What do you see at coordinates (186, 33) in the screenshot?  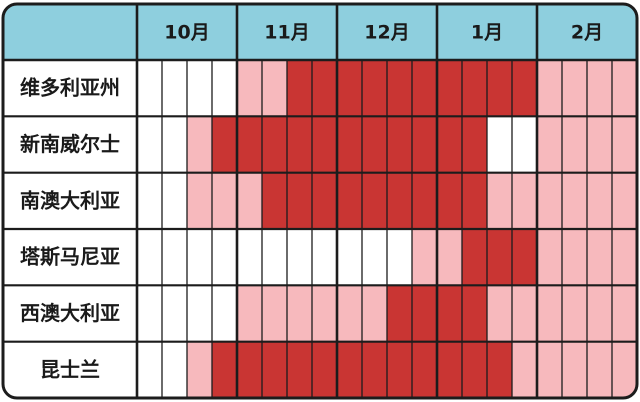 I see `month-label: 10月` at bounding box center [186, 33].